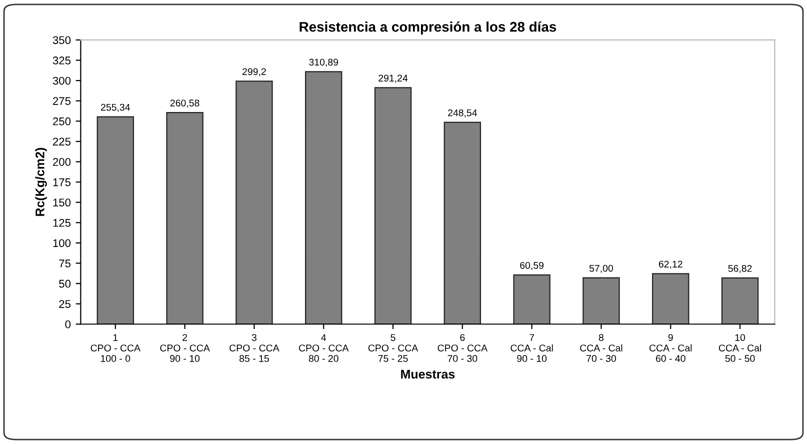  What do you see at coordinates (393, 78) in the screenshot?
I see `data-label: 291,24` at bounding box center [393, 78].